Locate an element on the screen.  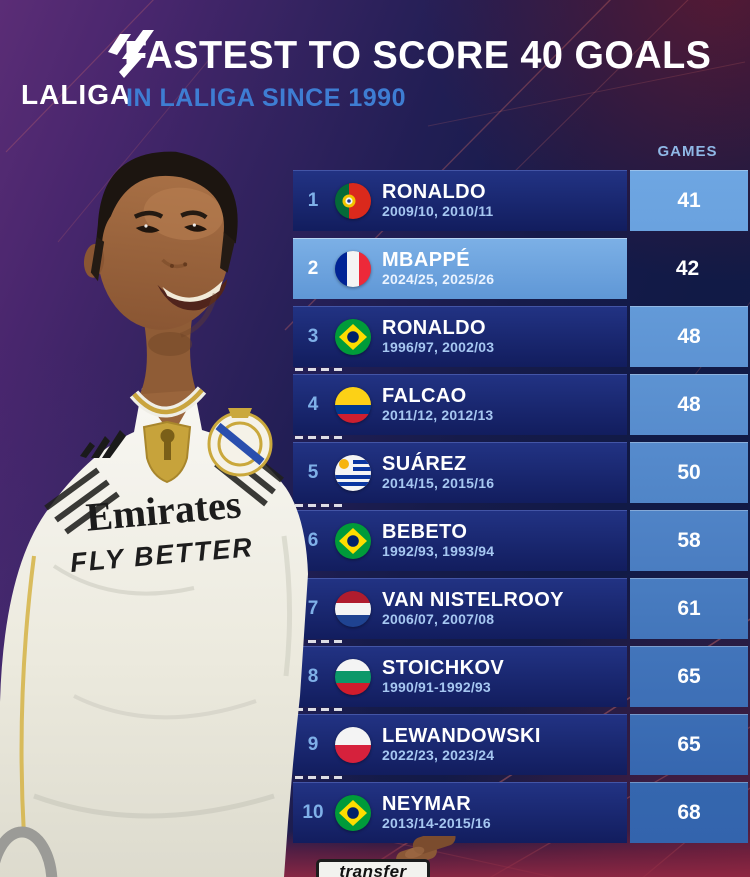
player-seasons: 2013/14-2015/16 is located at coordinates (436, 822).